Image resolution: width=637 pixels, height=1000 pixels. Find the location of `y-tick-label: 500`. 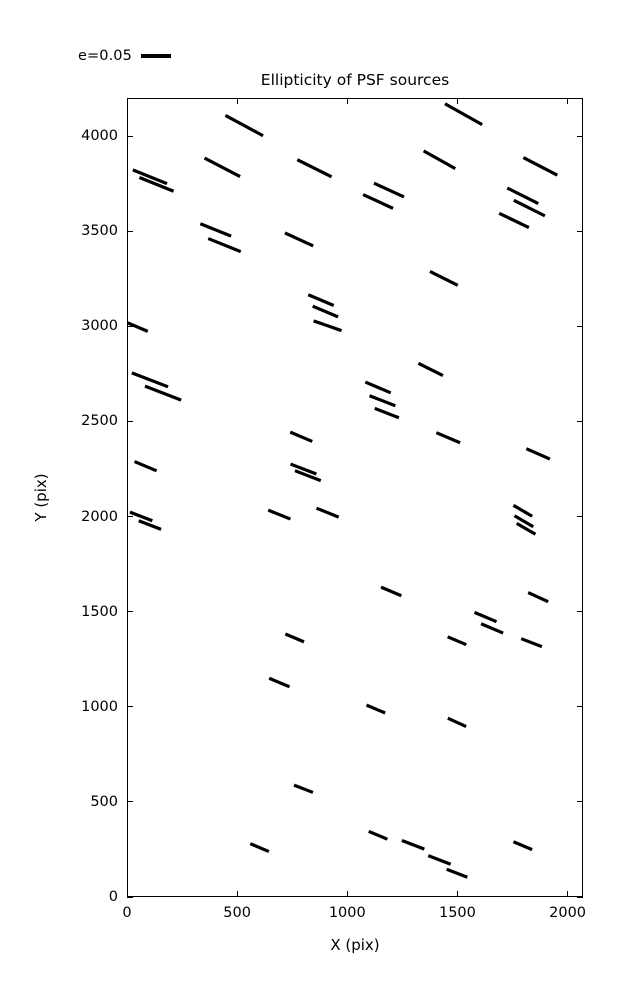

y-tick-label: 500 is located at coordinates (104, 801).